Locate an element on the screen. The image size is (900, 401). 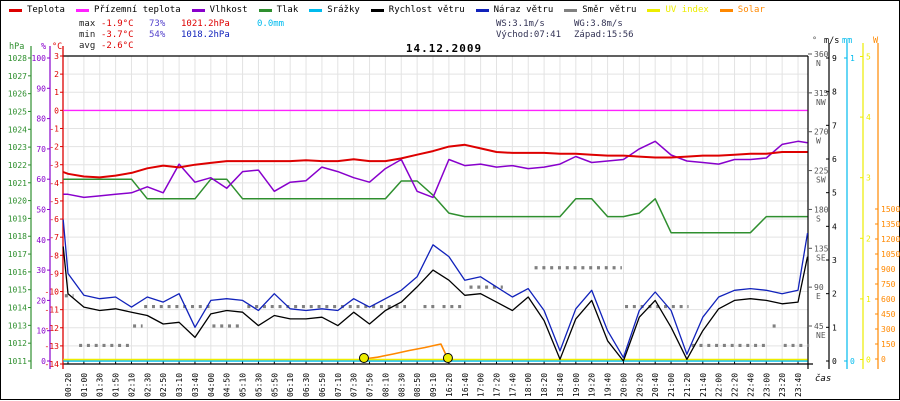
stats-value: 54% is located at coordinates (157, 35).